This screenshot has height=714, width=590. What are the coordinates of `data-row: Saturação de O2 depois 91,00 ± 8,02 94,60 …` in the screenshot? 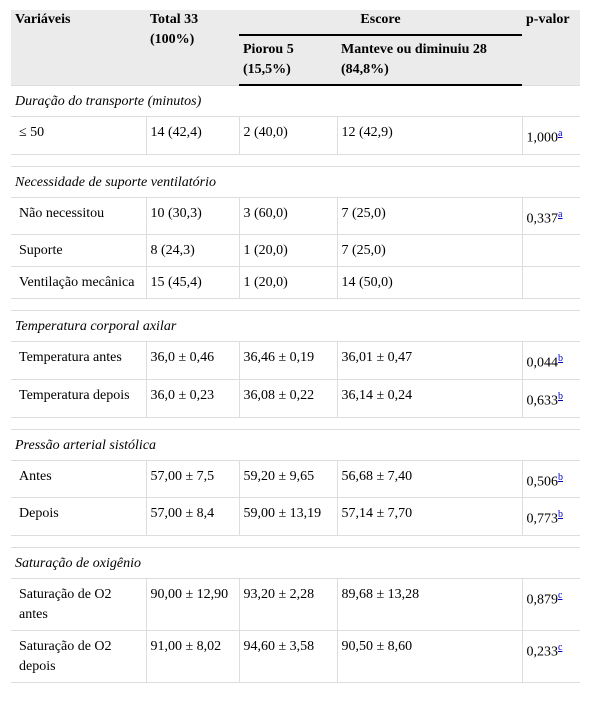 It's located at (295, 656).